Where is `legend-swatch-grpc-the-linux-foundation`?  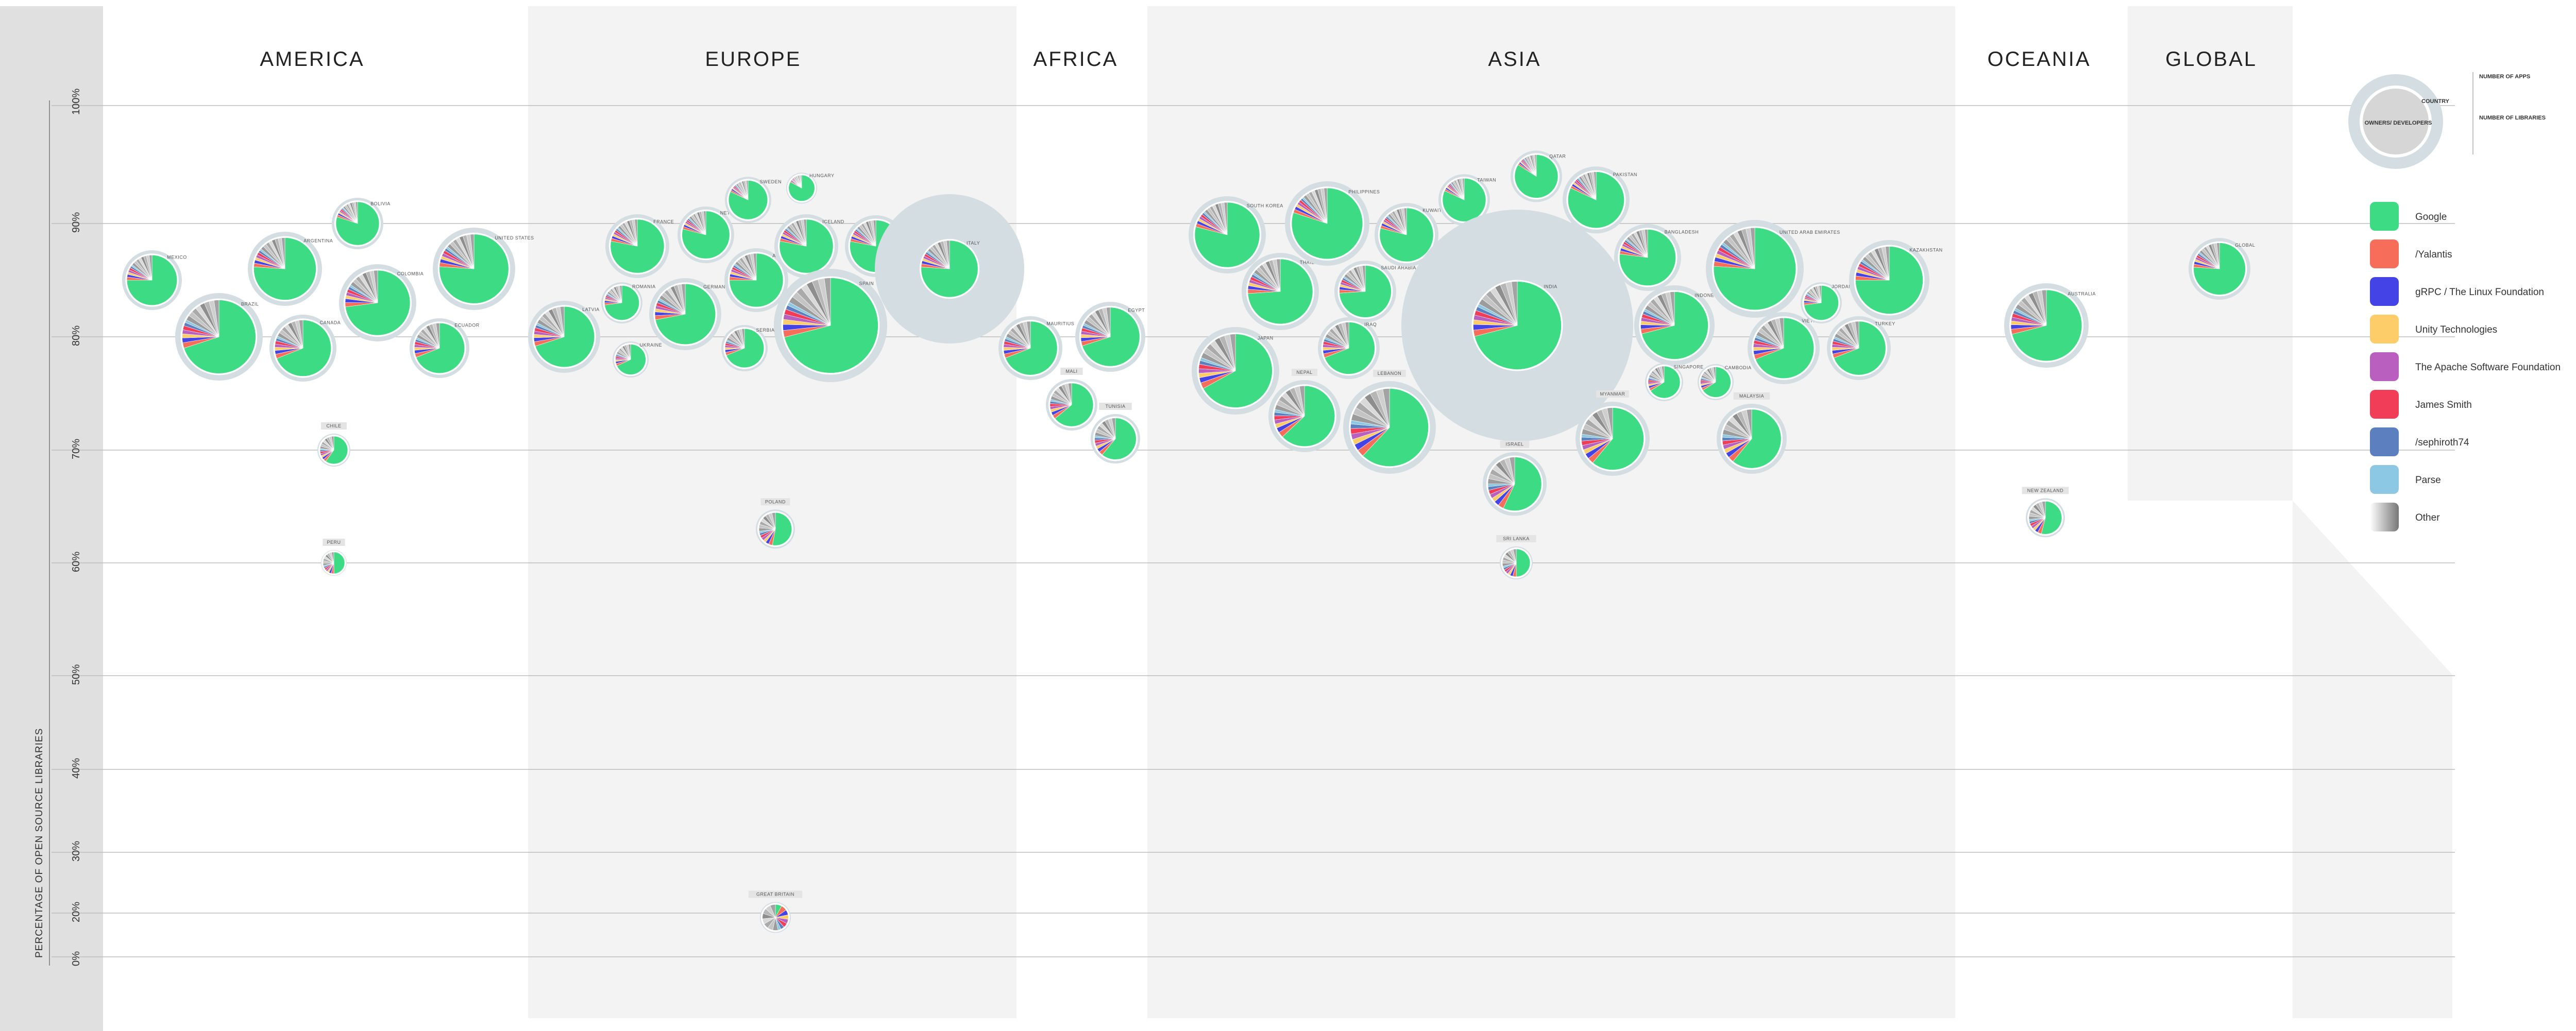 legend-swatch-grpc-the-linux-foundation is located at coordinates (2385, 291).